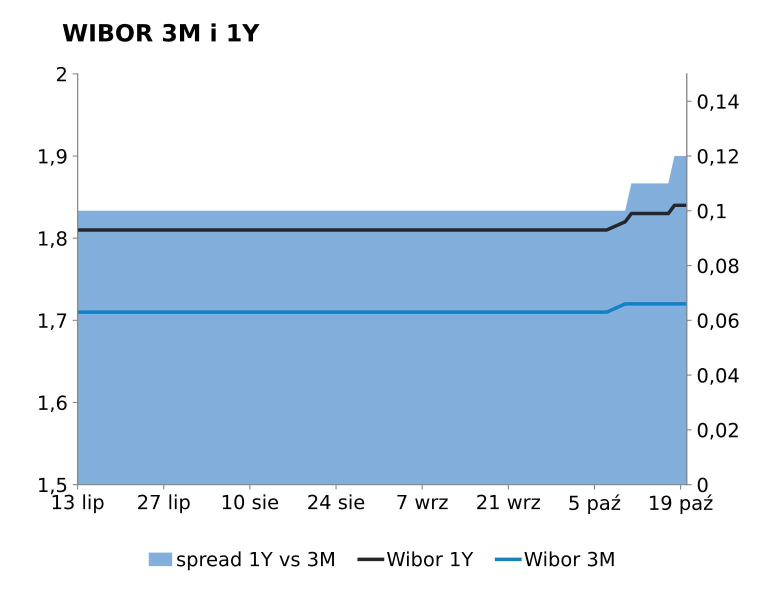  Describe the element at coordinates (250, 502) in the screenshot. I see `x-tick-label: 10 sie` at that location.